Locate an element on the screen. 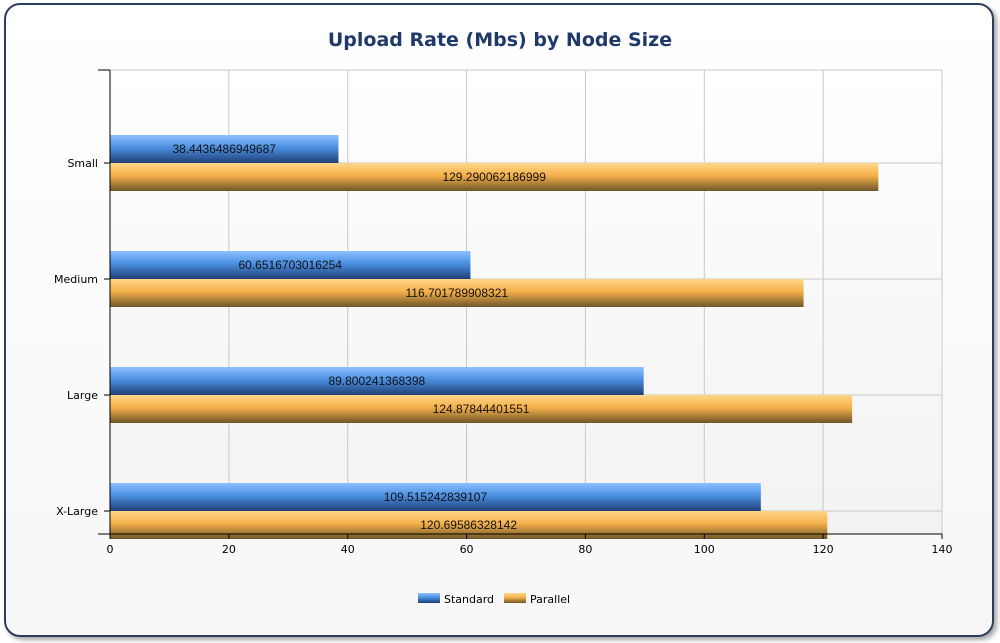 The width and height of the screenshot is (1000, 643). x-tick-label: 120 is located at coordinates (823, 549).